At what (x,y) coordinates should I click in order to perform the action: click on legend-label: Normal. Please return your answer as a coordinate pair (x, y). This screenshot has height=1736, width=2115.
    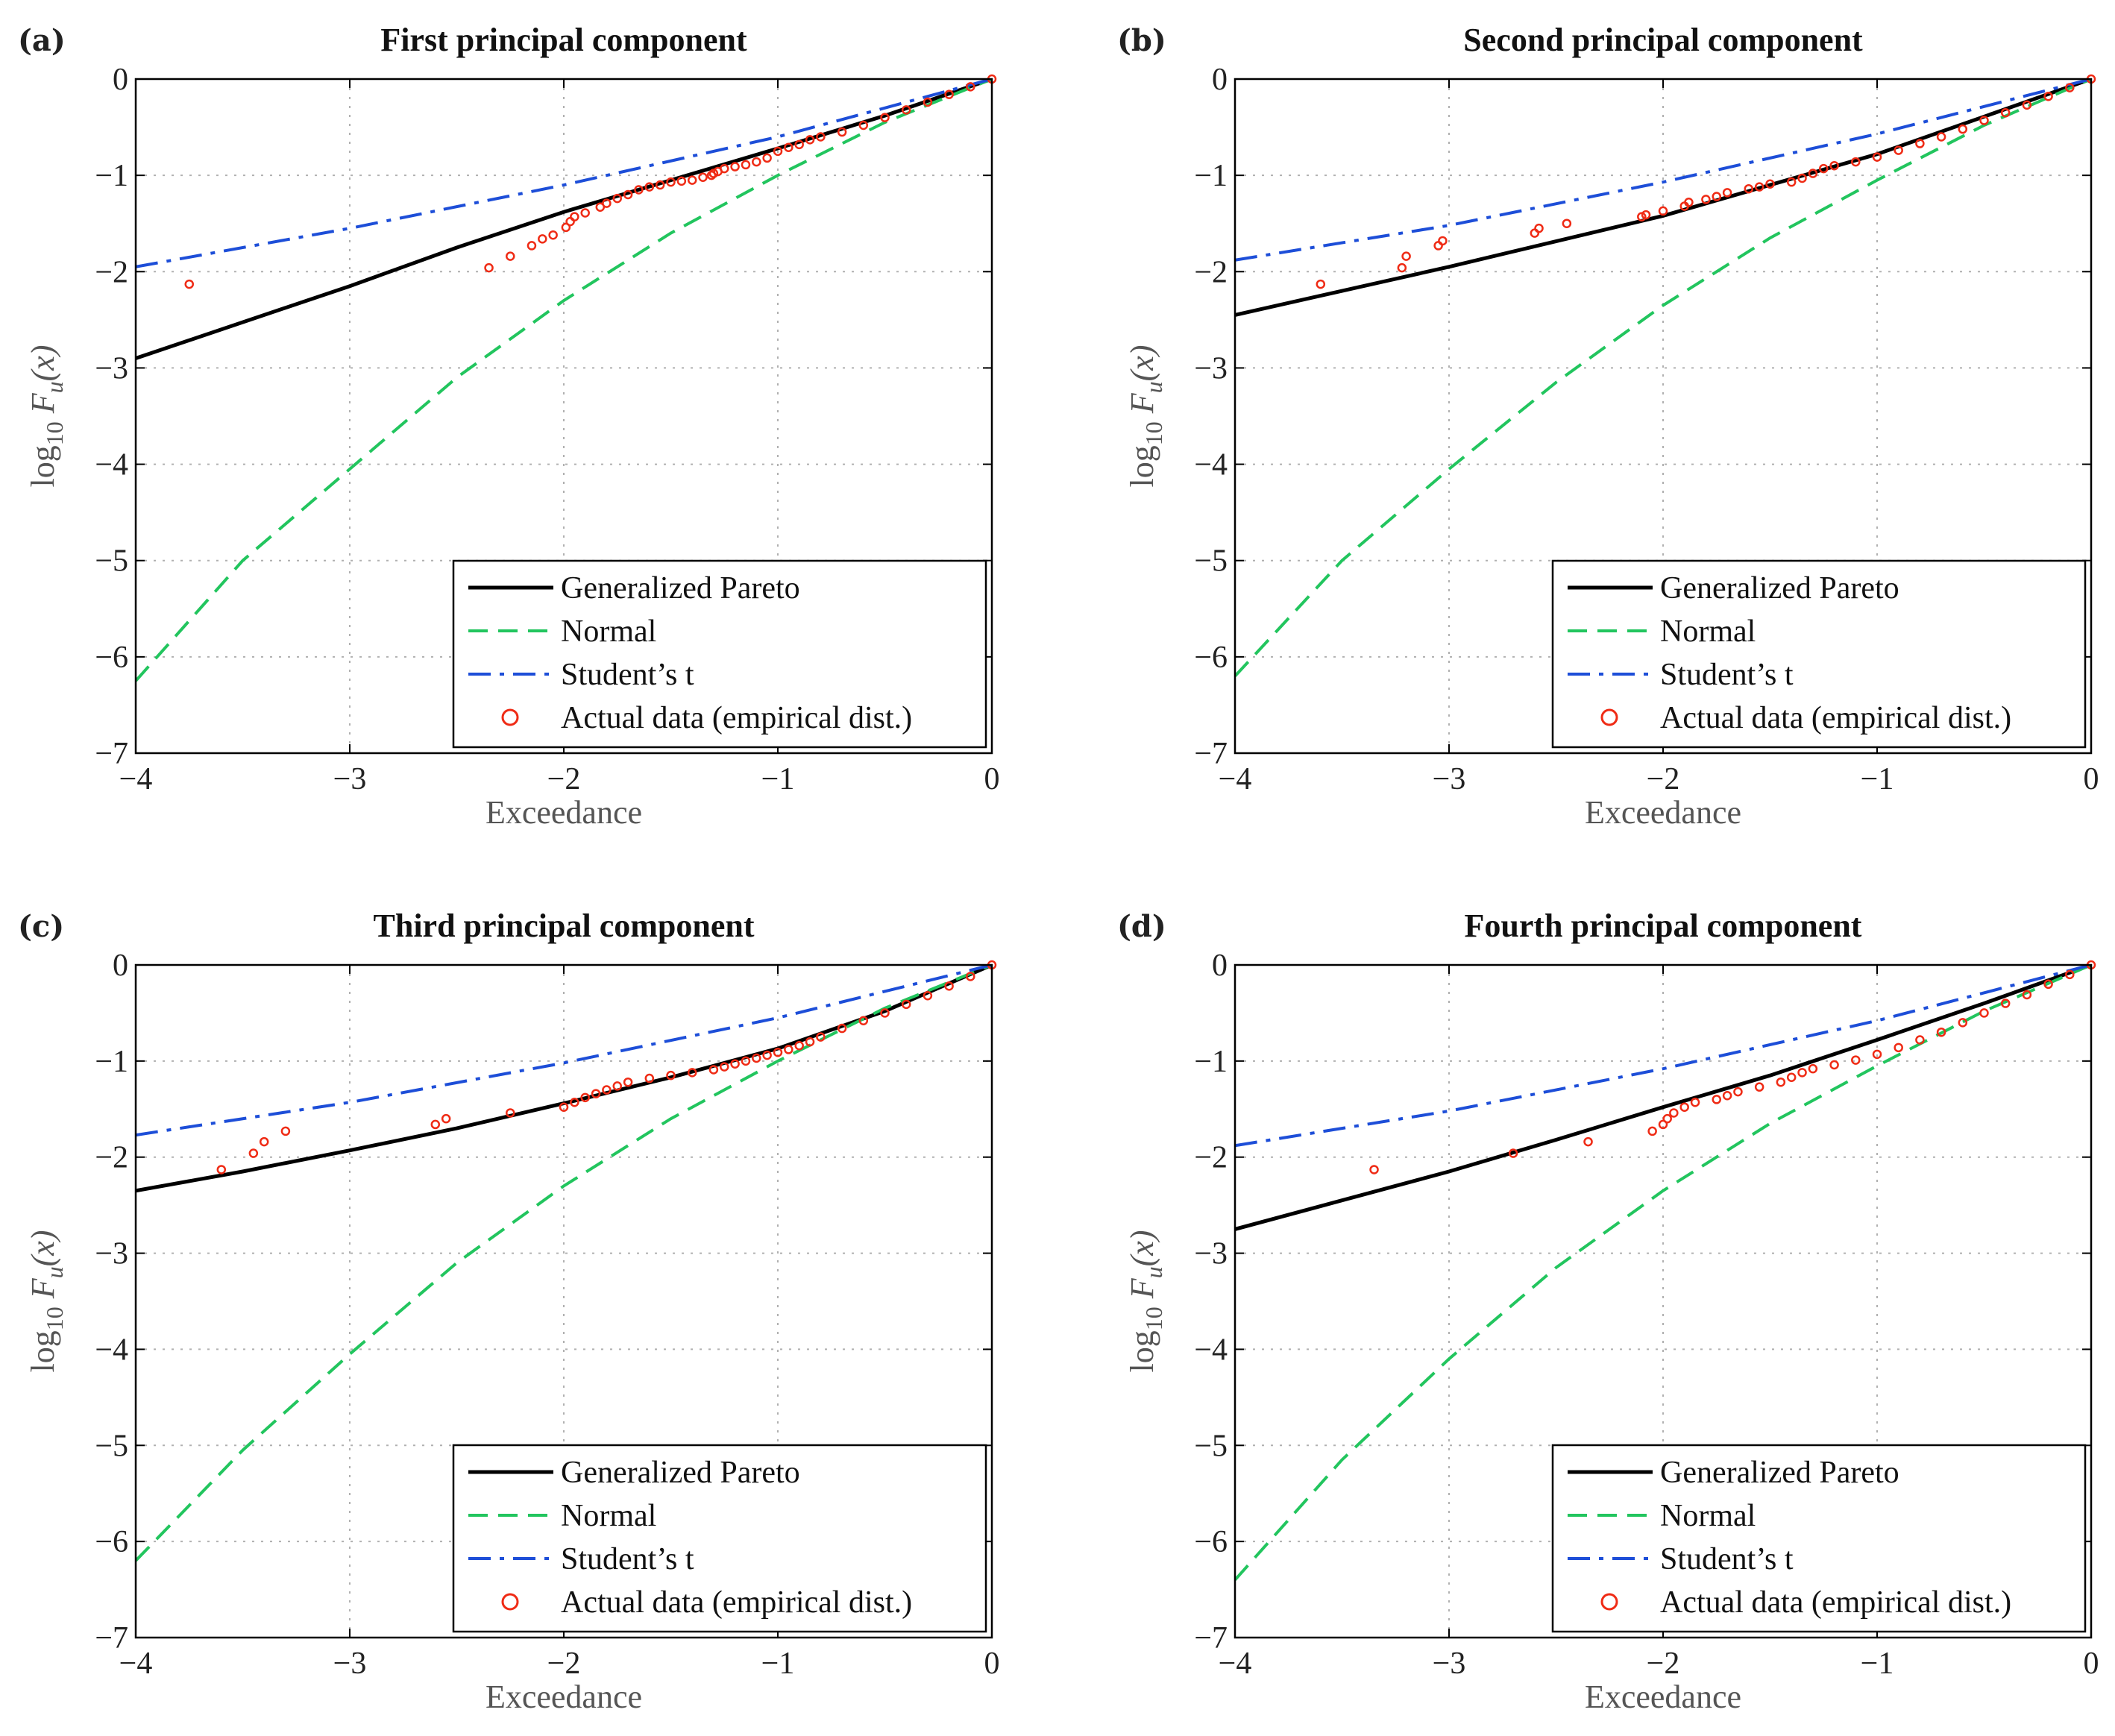
    Looking at the image, I should click on (608, 1516).